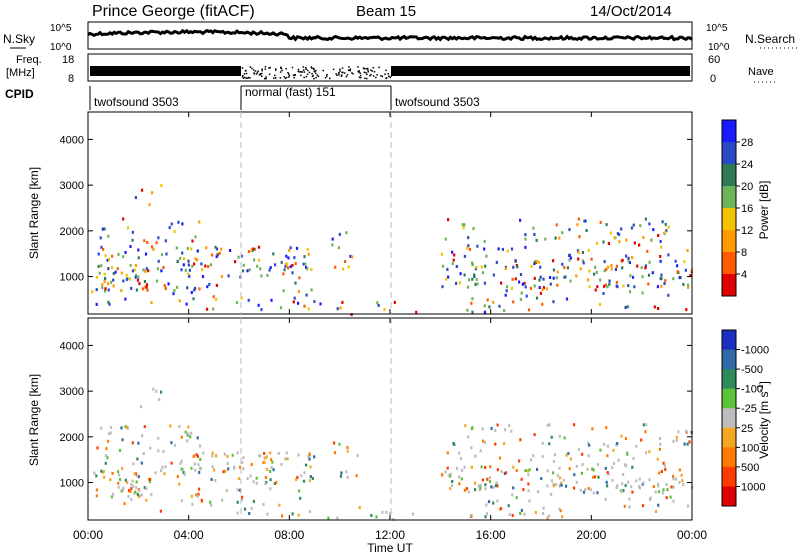 This screenshot has height=554, width=800. What do you see at coordinates (763, 420) in the screenshot?
I see `velocity-colorbar-label: Velocity [m s-1]` at bounding box center [763, 420].